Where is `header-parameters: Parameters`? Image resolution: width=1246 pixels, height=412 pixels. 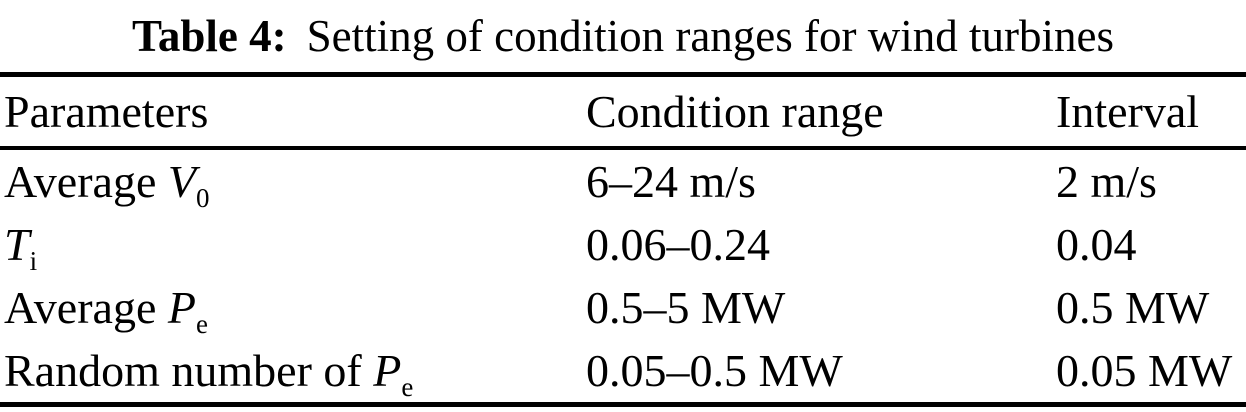 header-parameters: Parameters is located at coordinates (293, 112).